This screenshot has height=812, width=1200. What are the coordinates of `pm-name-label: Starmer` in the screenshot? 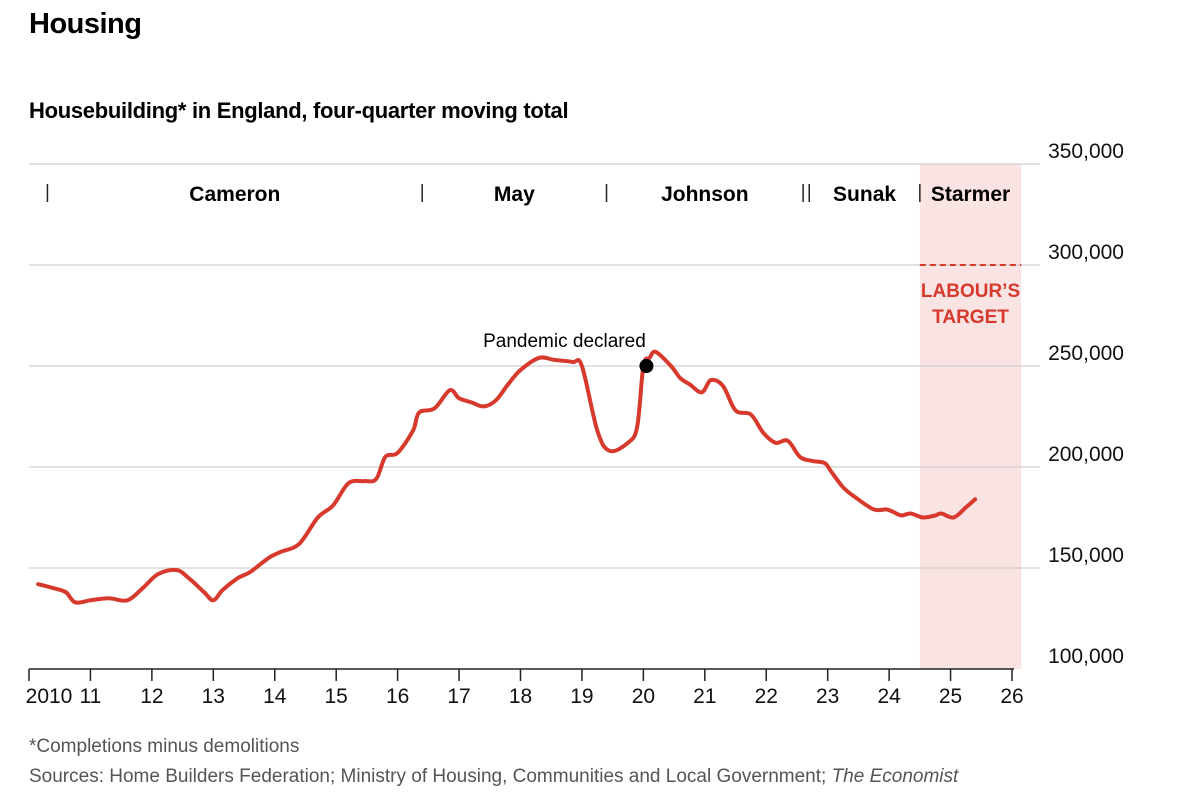 It's located at (970, 194).